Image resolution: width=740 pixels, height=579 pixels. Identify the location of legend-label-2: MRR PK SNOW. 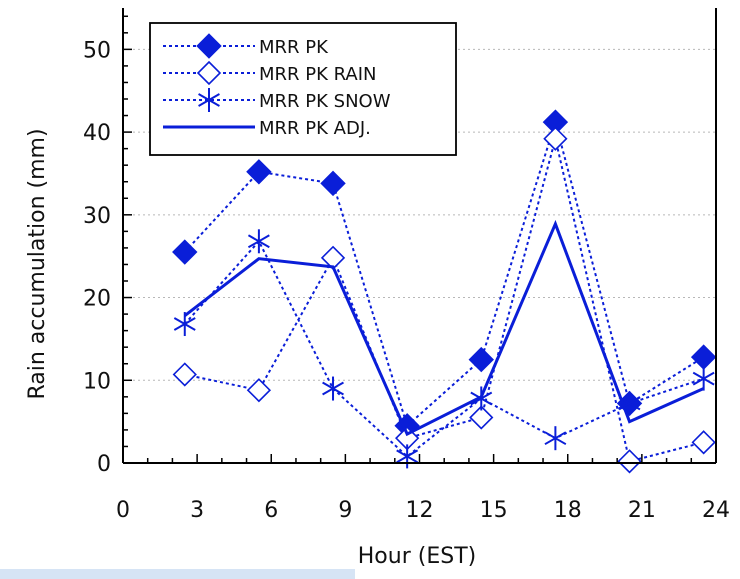
(325, 101).